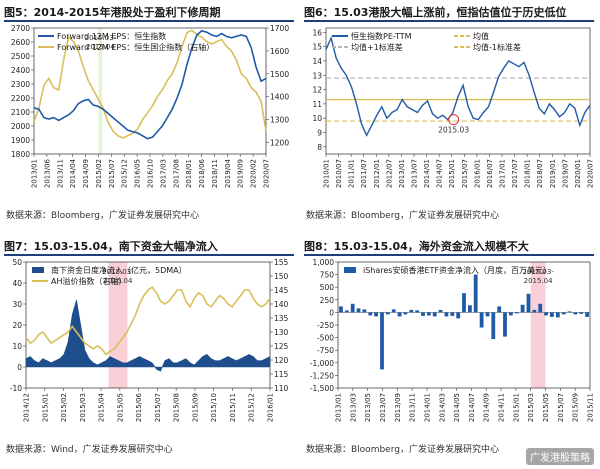 The width and height of the screenshot is (600, 469). I want to click on x-tick-label: 2014/11, so click(502, 407).